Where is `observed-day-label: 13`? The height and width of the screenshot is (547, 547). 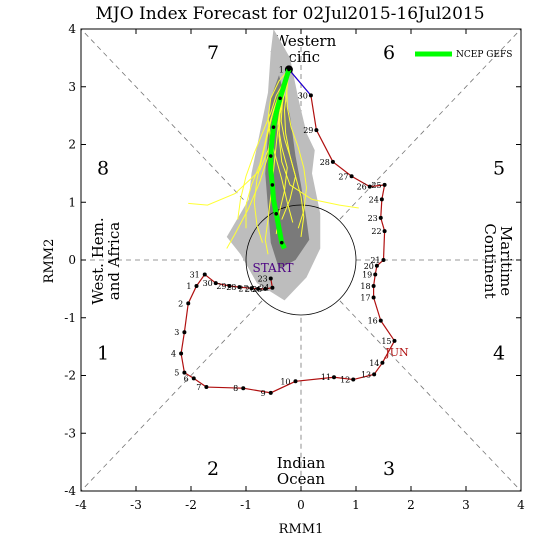 observed-day-label: 13 is located at coordinates (366, 374).